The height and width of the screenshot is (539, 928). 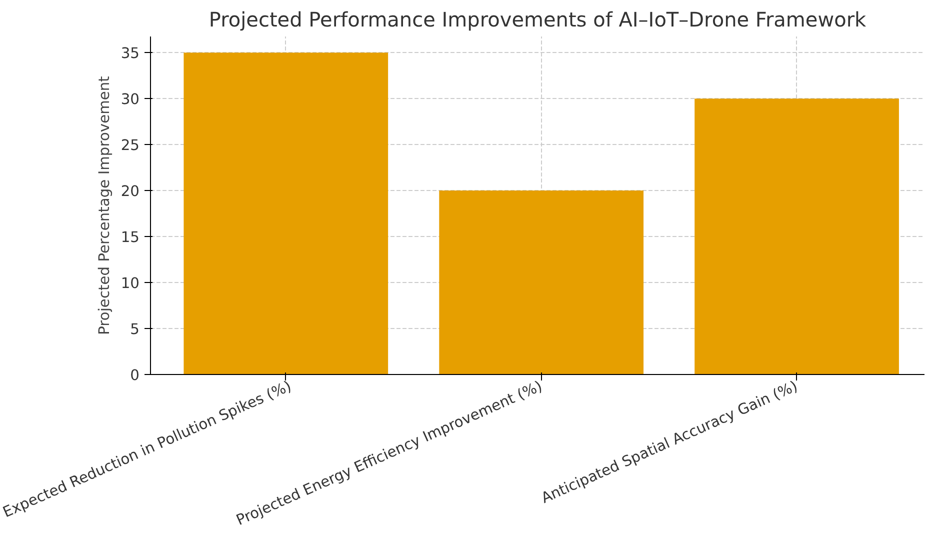 I want to click on y-tick-label: 15, so click(x=130, y=237).